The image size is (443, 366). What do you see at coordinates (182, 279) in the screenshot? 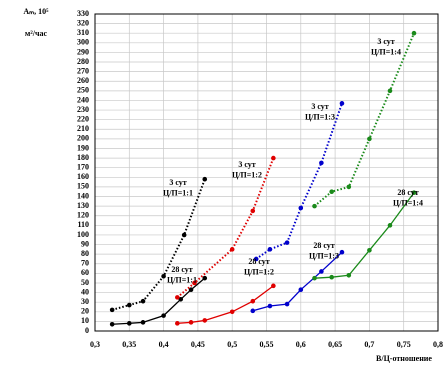
I see `annotation: Ц/П=1:1` at bounding box center [182, 279].